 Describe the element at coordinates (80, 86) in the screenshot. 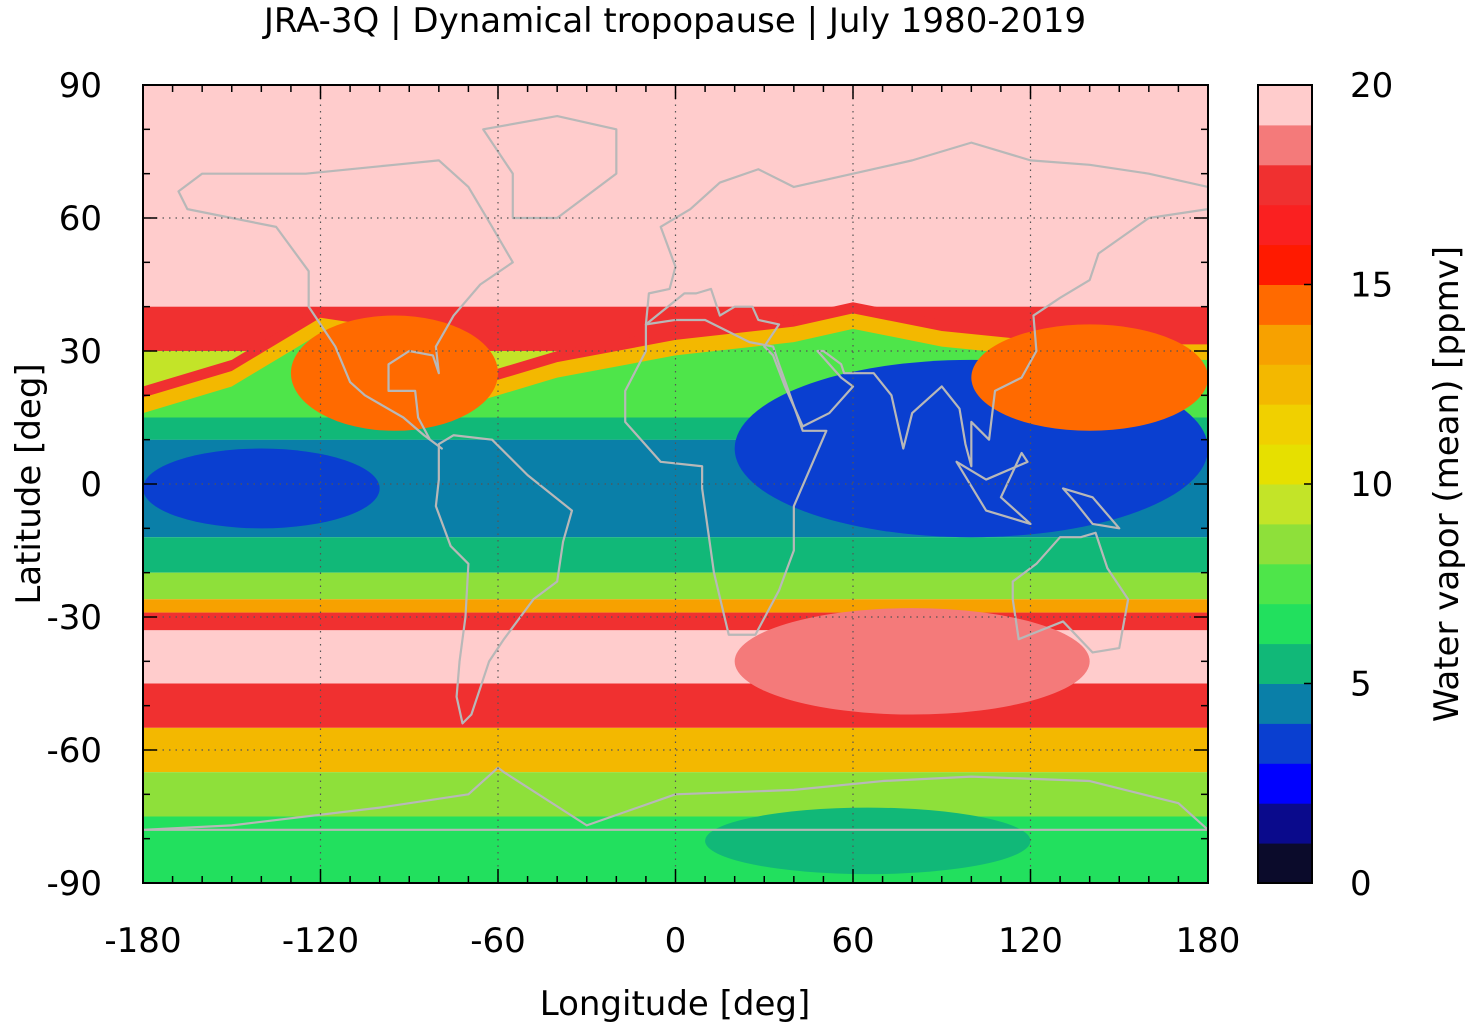

I see `y-tick-label: 90` at that location.